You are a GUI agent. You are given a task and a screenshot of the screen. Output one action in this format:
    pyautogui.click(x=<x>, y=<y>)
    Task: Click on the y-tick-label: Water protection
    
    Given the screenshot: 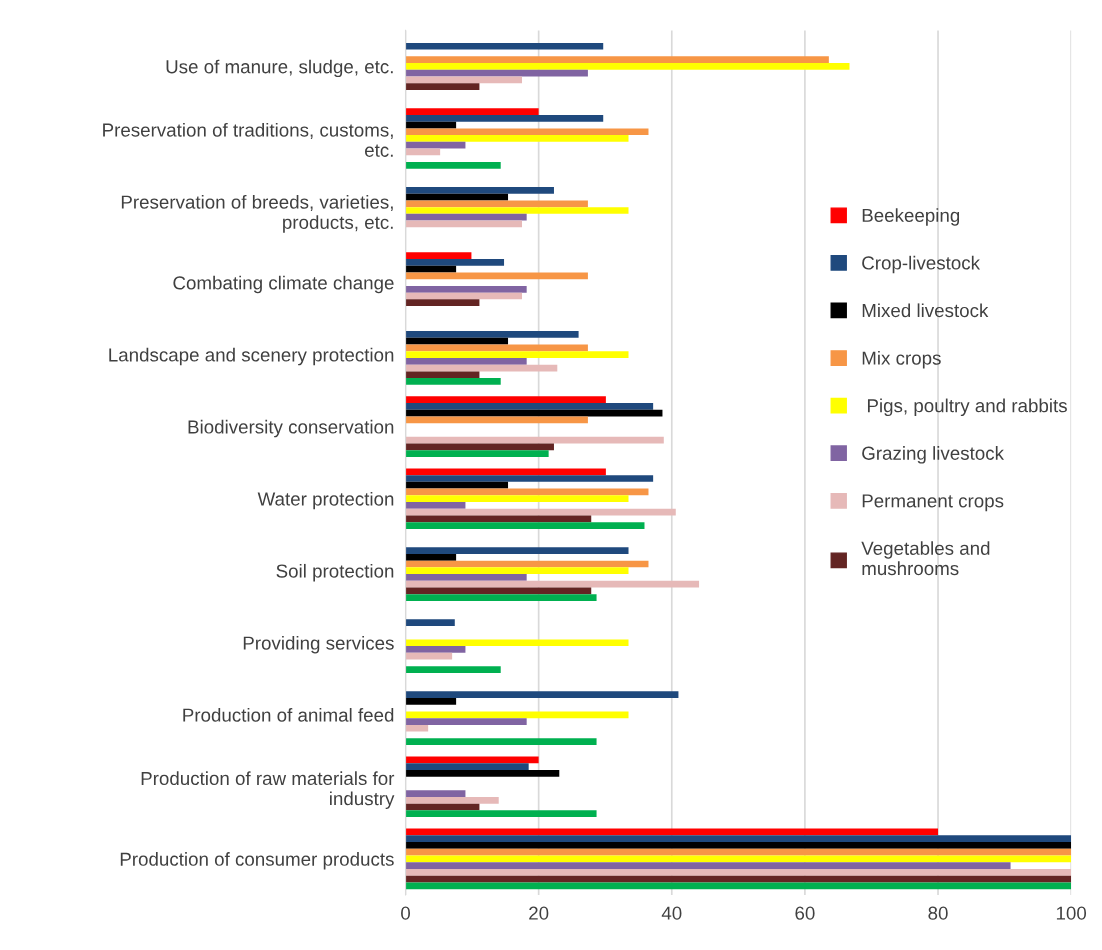 What is the action you would take?
    pyautogui.click(x=325, y=500)
    